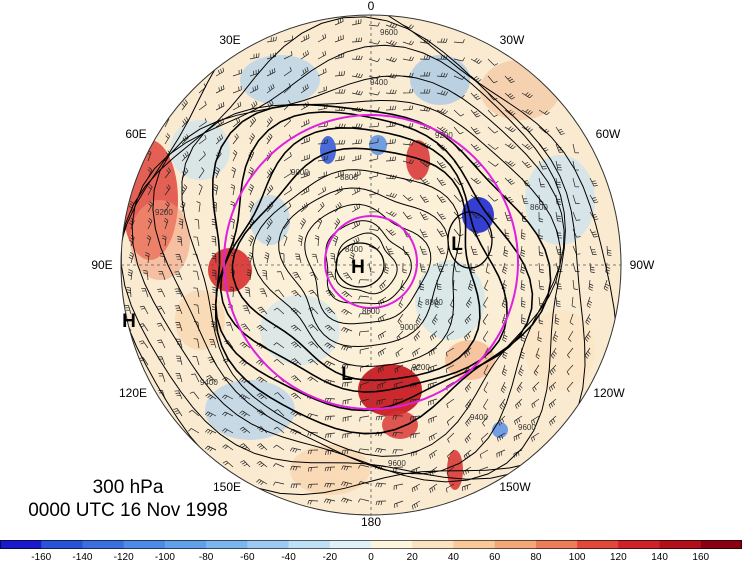 The width and height of the screenshot is (742, 561). I want to click on contour-label: 9200, so click(164, 212).